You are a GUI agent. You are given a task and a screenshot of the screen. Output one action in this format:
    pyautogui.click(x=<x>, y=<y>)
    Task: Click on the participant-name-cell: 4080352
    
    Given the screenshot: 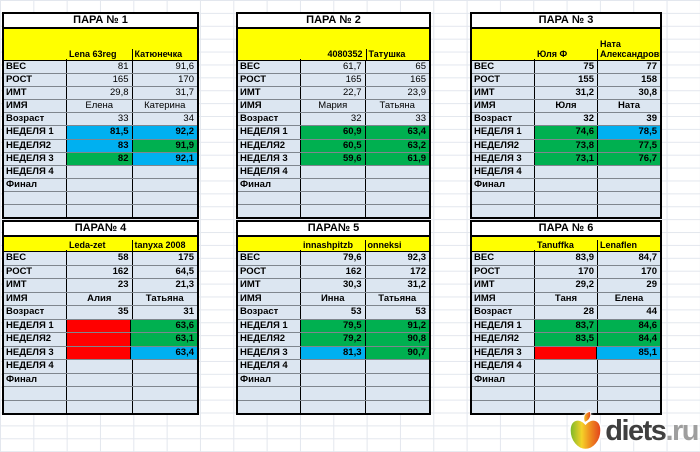 What is the action you would take?
    pyautogui.click(x=334, y=54)
    